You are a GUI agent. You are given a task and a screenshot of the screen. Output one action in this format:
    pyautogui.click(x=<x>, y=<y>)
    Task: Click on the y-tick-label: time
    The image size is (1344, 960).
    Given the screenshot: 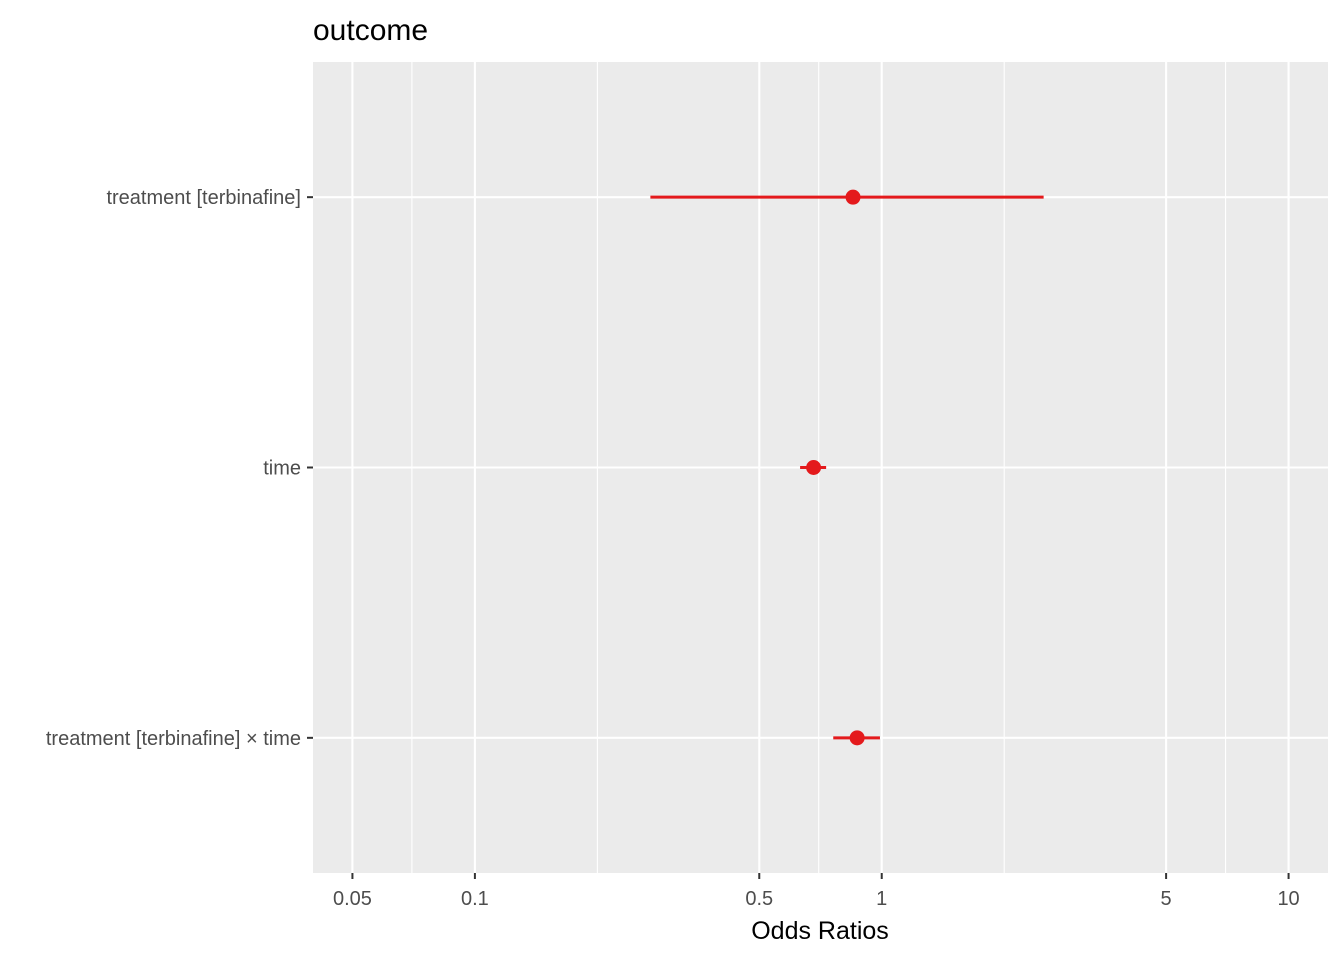 What is the action you would take?
    pyautogui.click(x=282, y=469)
    